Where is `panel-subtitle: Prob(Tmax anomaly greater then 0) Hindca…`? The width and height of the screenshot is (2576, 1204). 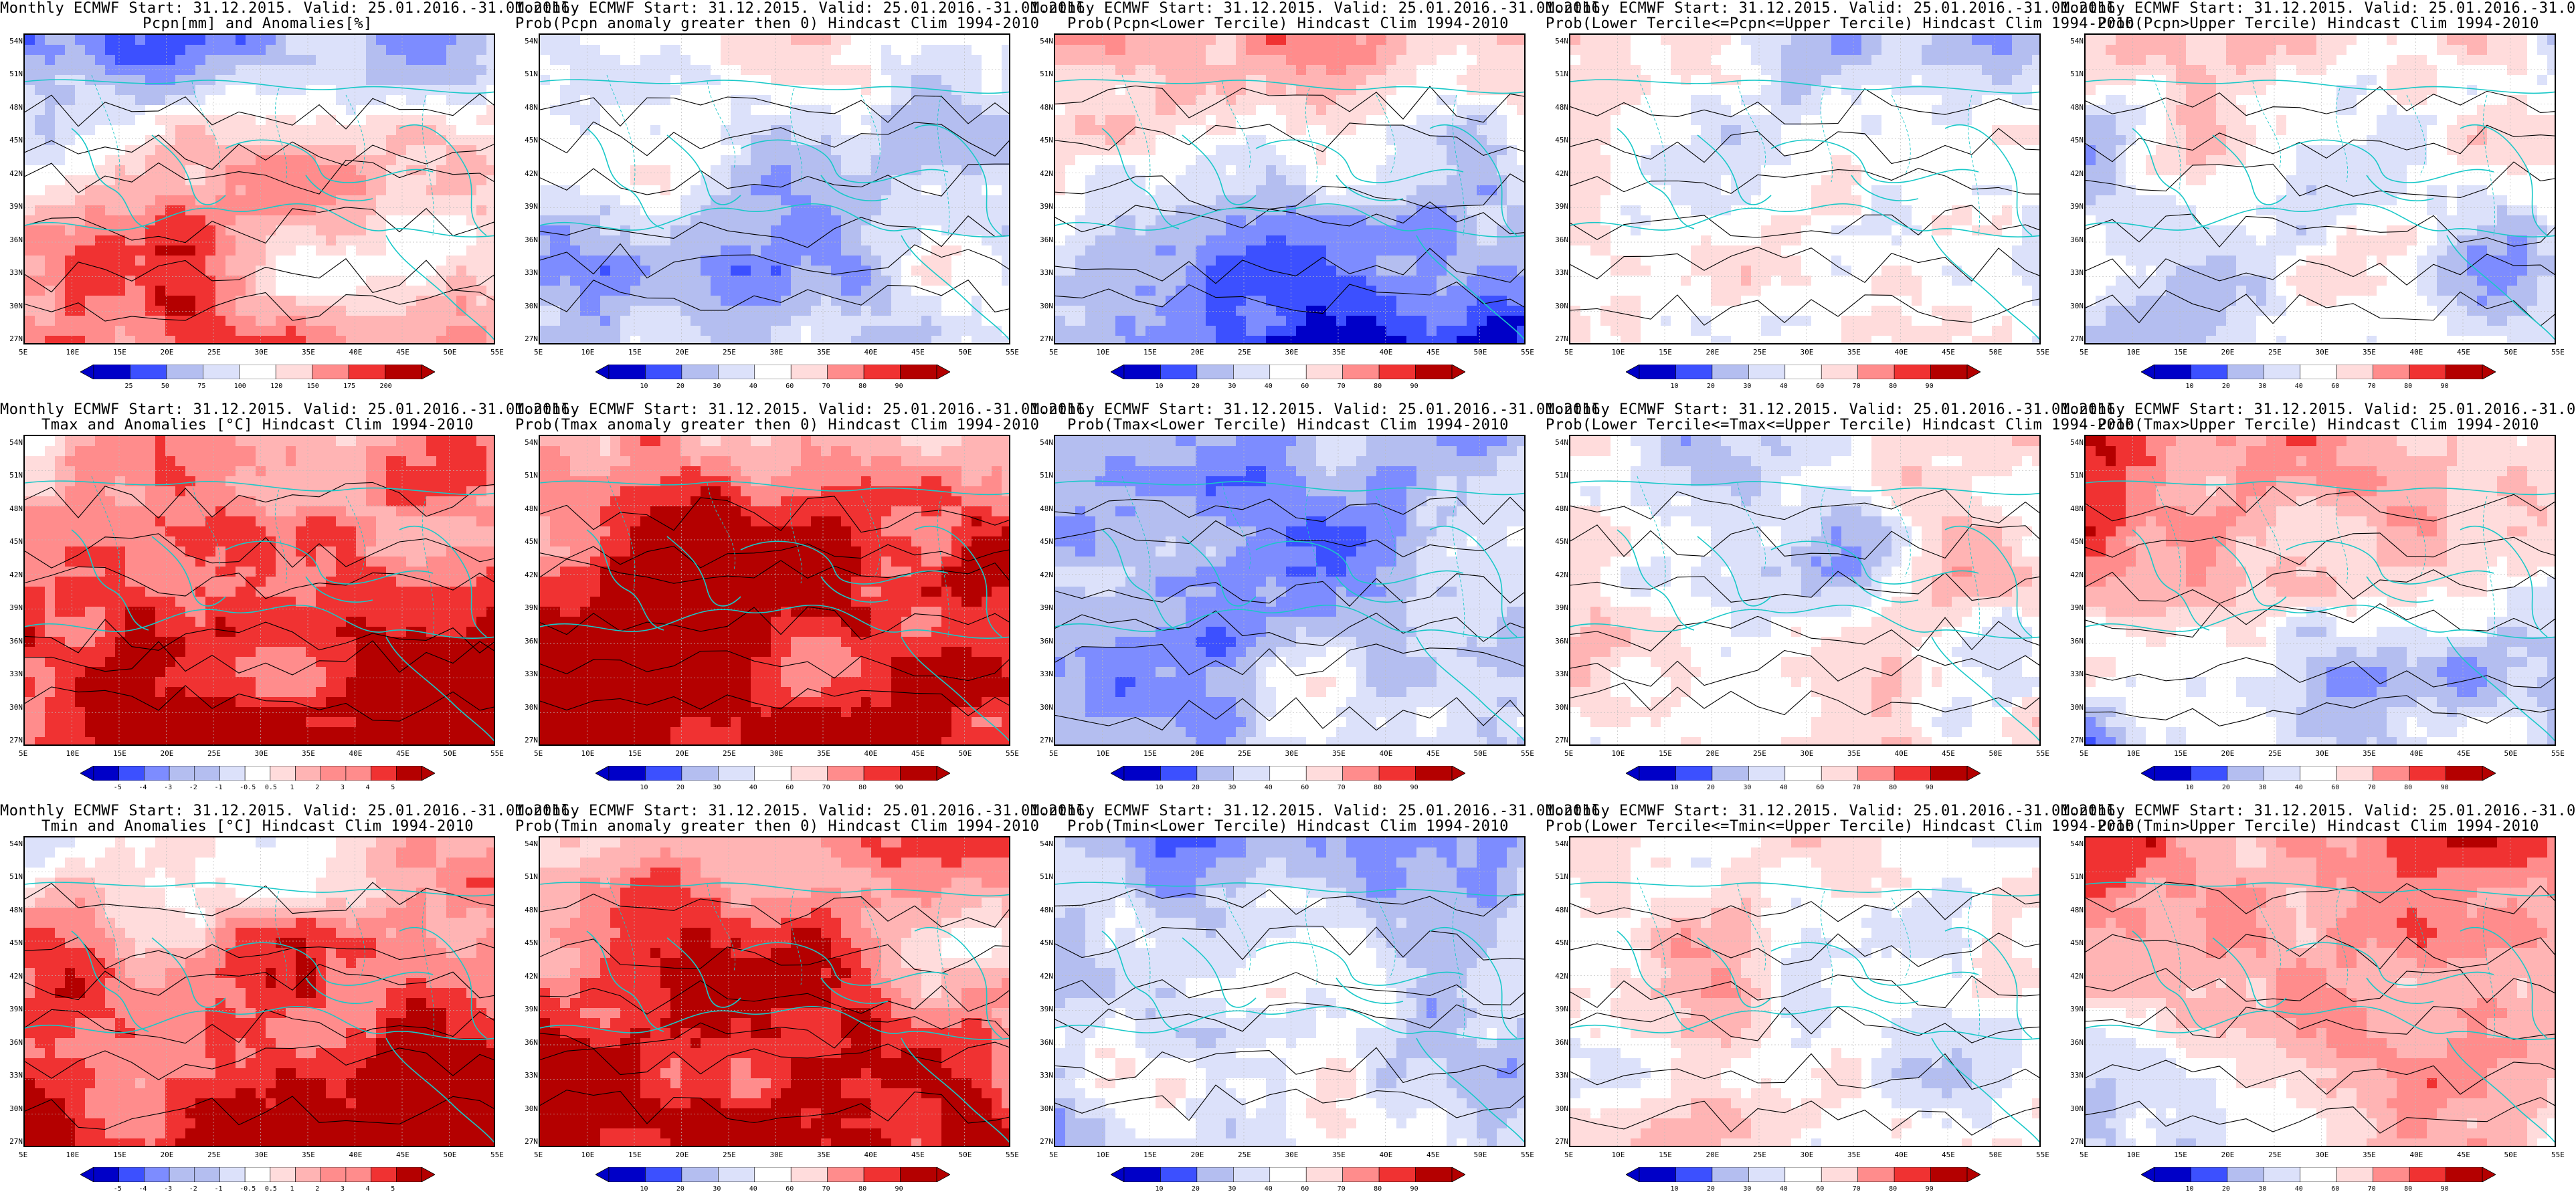 panel-subtitle: Prob(Tmax anomaly greater then 0) Hindca… is located at coordinates (777, 425).